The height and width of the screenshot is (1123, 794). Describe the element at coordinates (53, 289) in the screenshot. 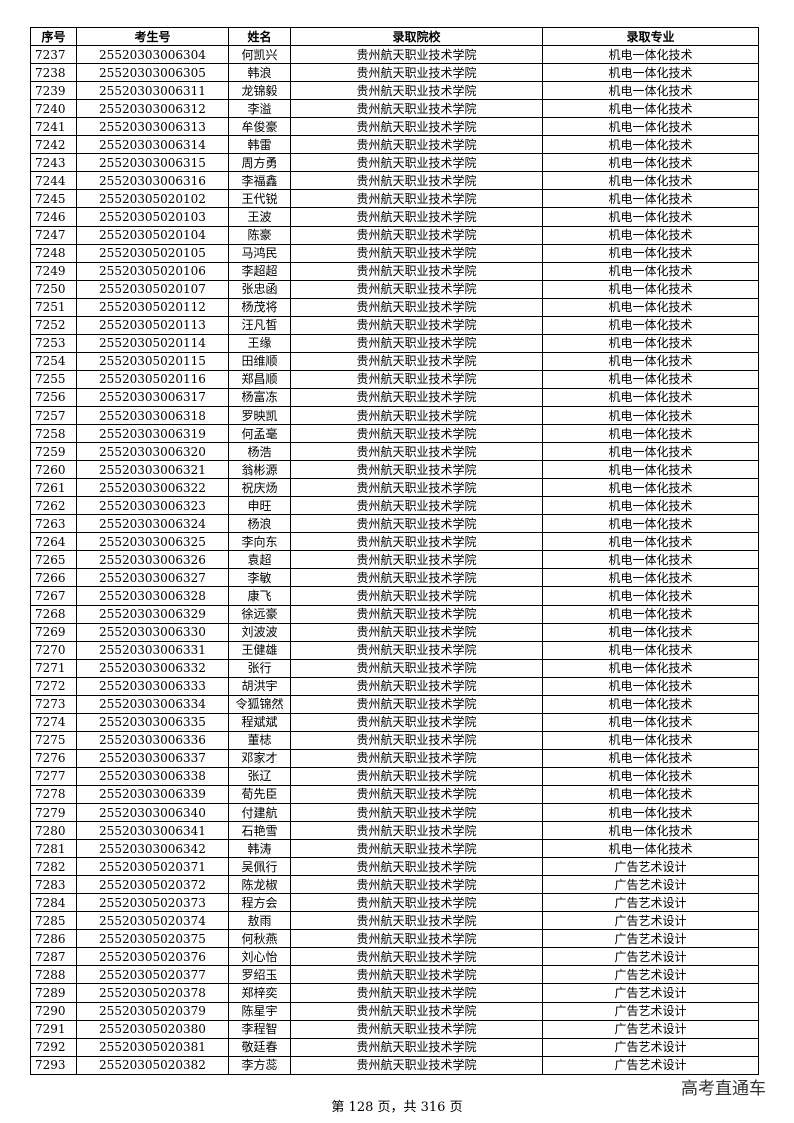

I see `table-cell: 7250` at that location.